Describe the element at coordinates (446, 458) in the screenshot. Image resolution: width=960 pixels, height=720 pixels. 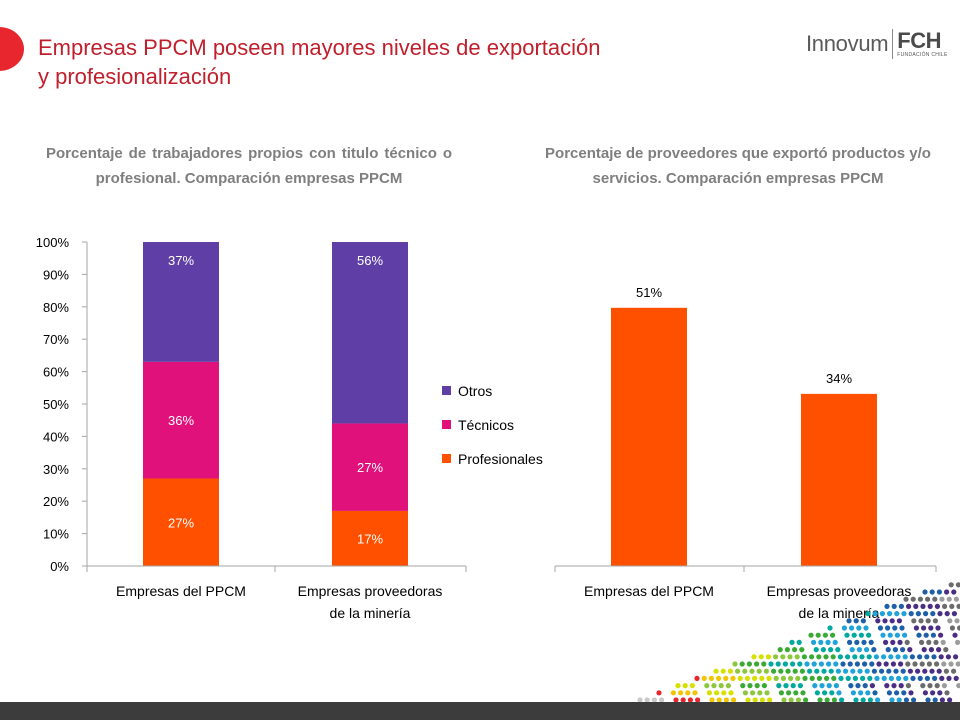
I see `chart-1-legend-swatch-profesionales` at that location.